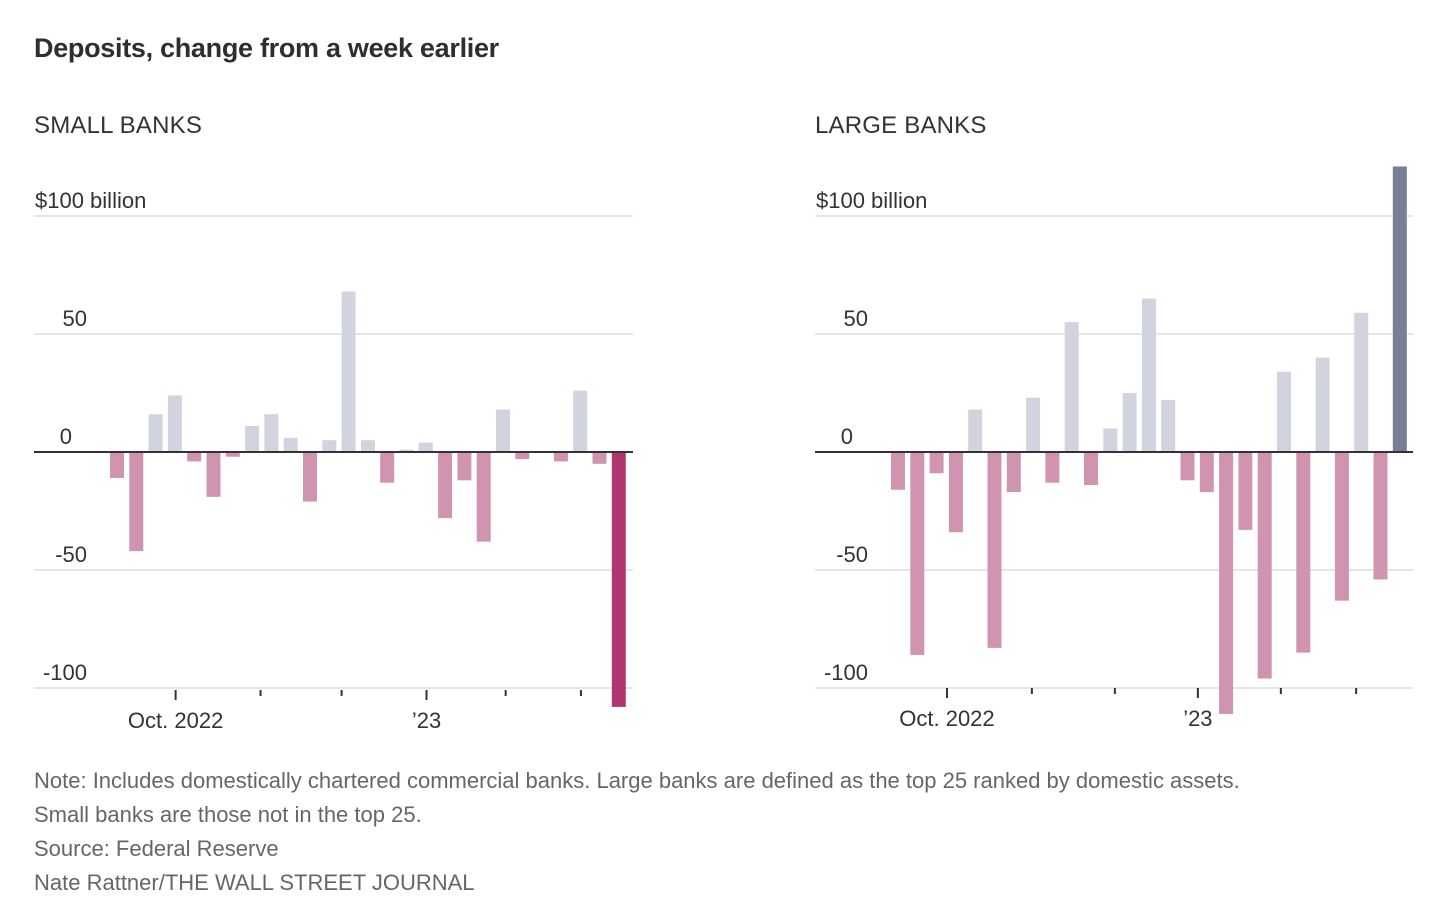  Describe the element at coordinates (156, 848) in the screenshot. I see `footer-source: Source: Federal Reserve` at that location.